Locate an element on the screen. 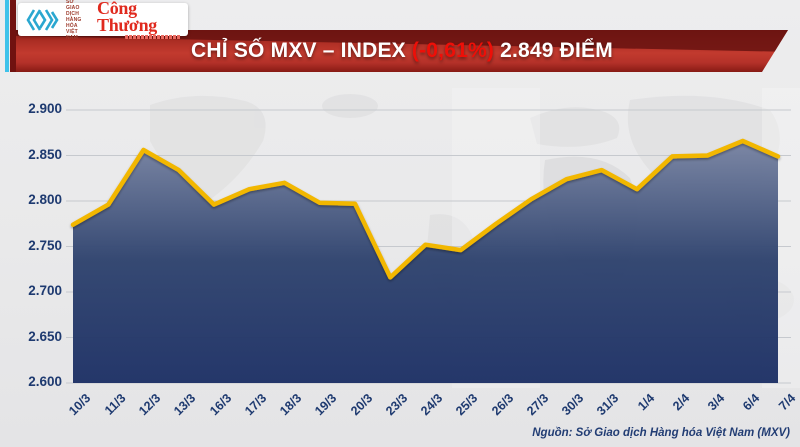 The height and width of the screenshot is (447, 800). chart-title: CHỈ SỐ MXV – INDEX (-0,61%) 2.849 ĐIỂM is located at coordinates (402, 51).